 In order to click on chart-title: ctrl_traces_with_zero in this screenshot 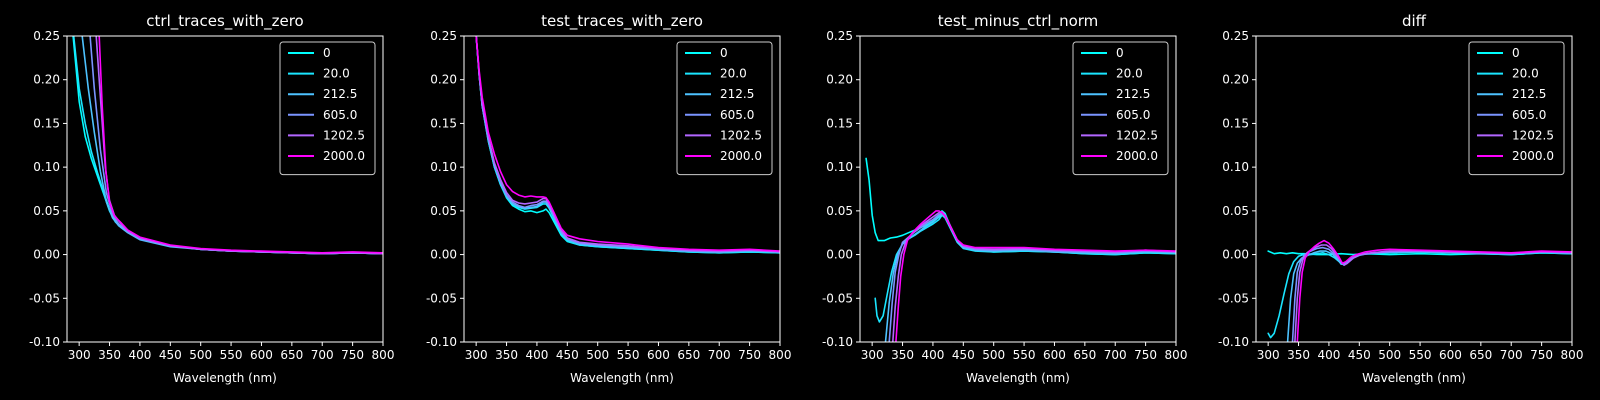, I will do `click(224, 21)`.